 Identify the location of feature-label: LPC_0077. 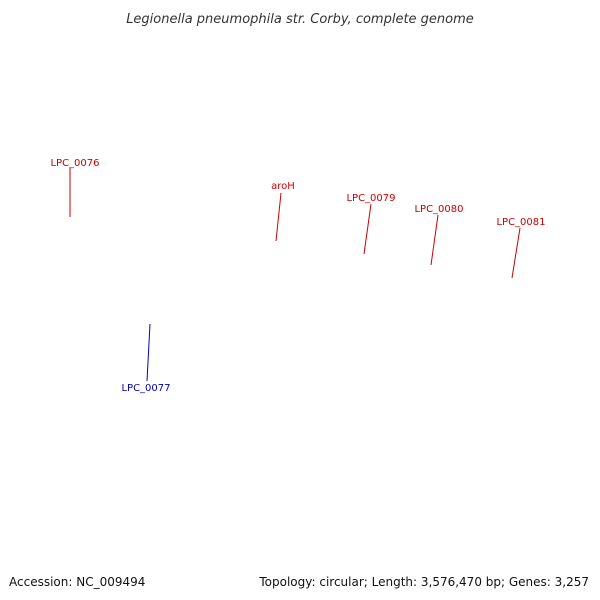
(145, 388).